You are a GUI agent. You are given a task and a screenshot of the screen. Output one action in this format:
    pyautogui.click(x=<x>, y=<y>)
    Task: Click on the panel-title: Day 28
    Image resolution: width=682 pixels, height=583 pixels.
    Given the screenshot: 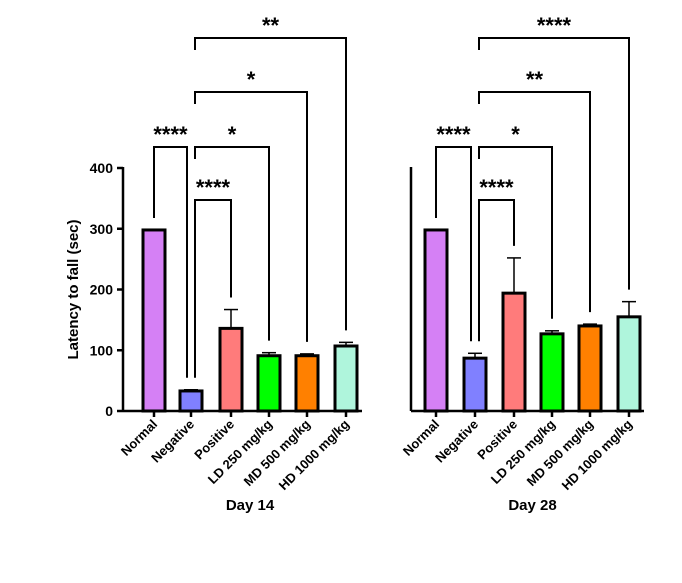 What is the action you would take?
    pyautogui.click(x=532, y=505)
    